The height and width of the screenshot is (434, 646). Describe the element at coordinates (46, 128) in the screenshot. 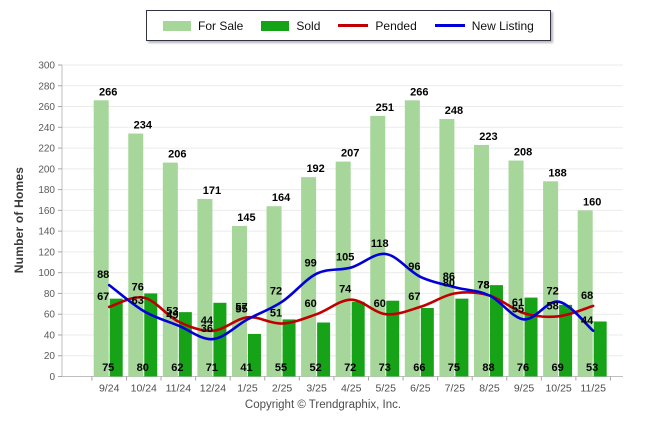

I see `y-tick-label: 240` at that location.